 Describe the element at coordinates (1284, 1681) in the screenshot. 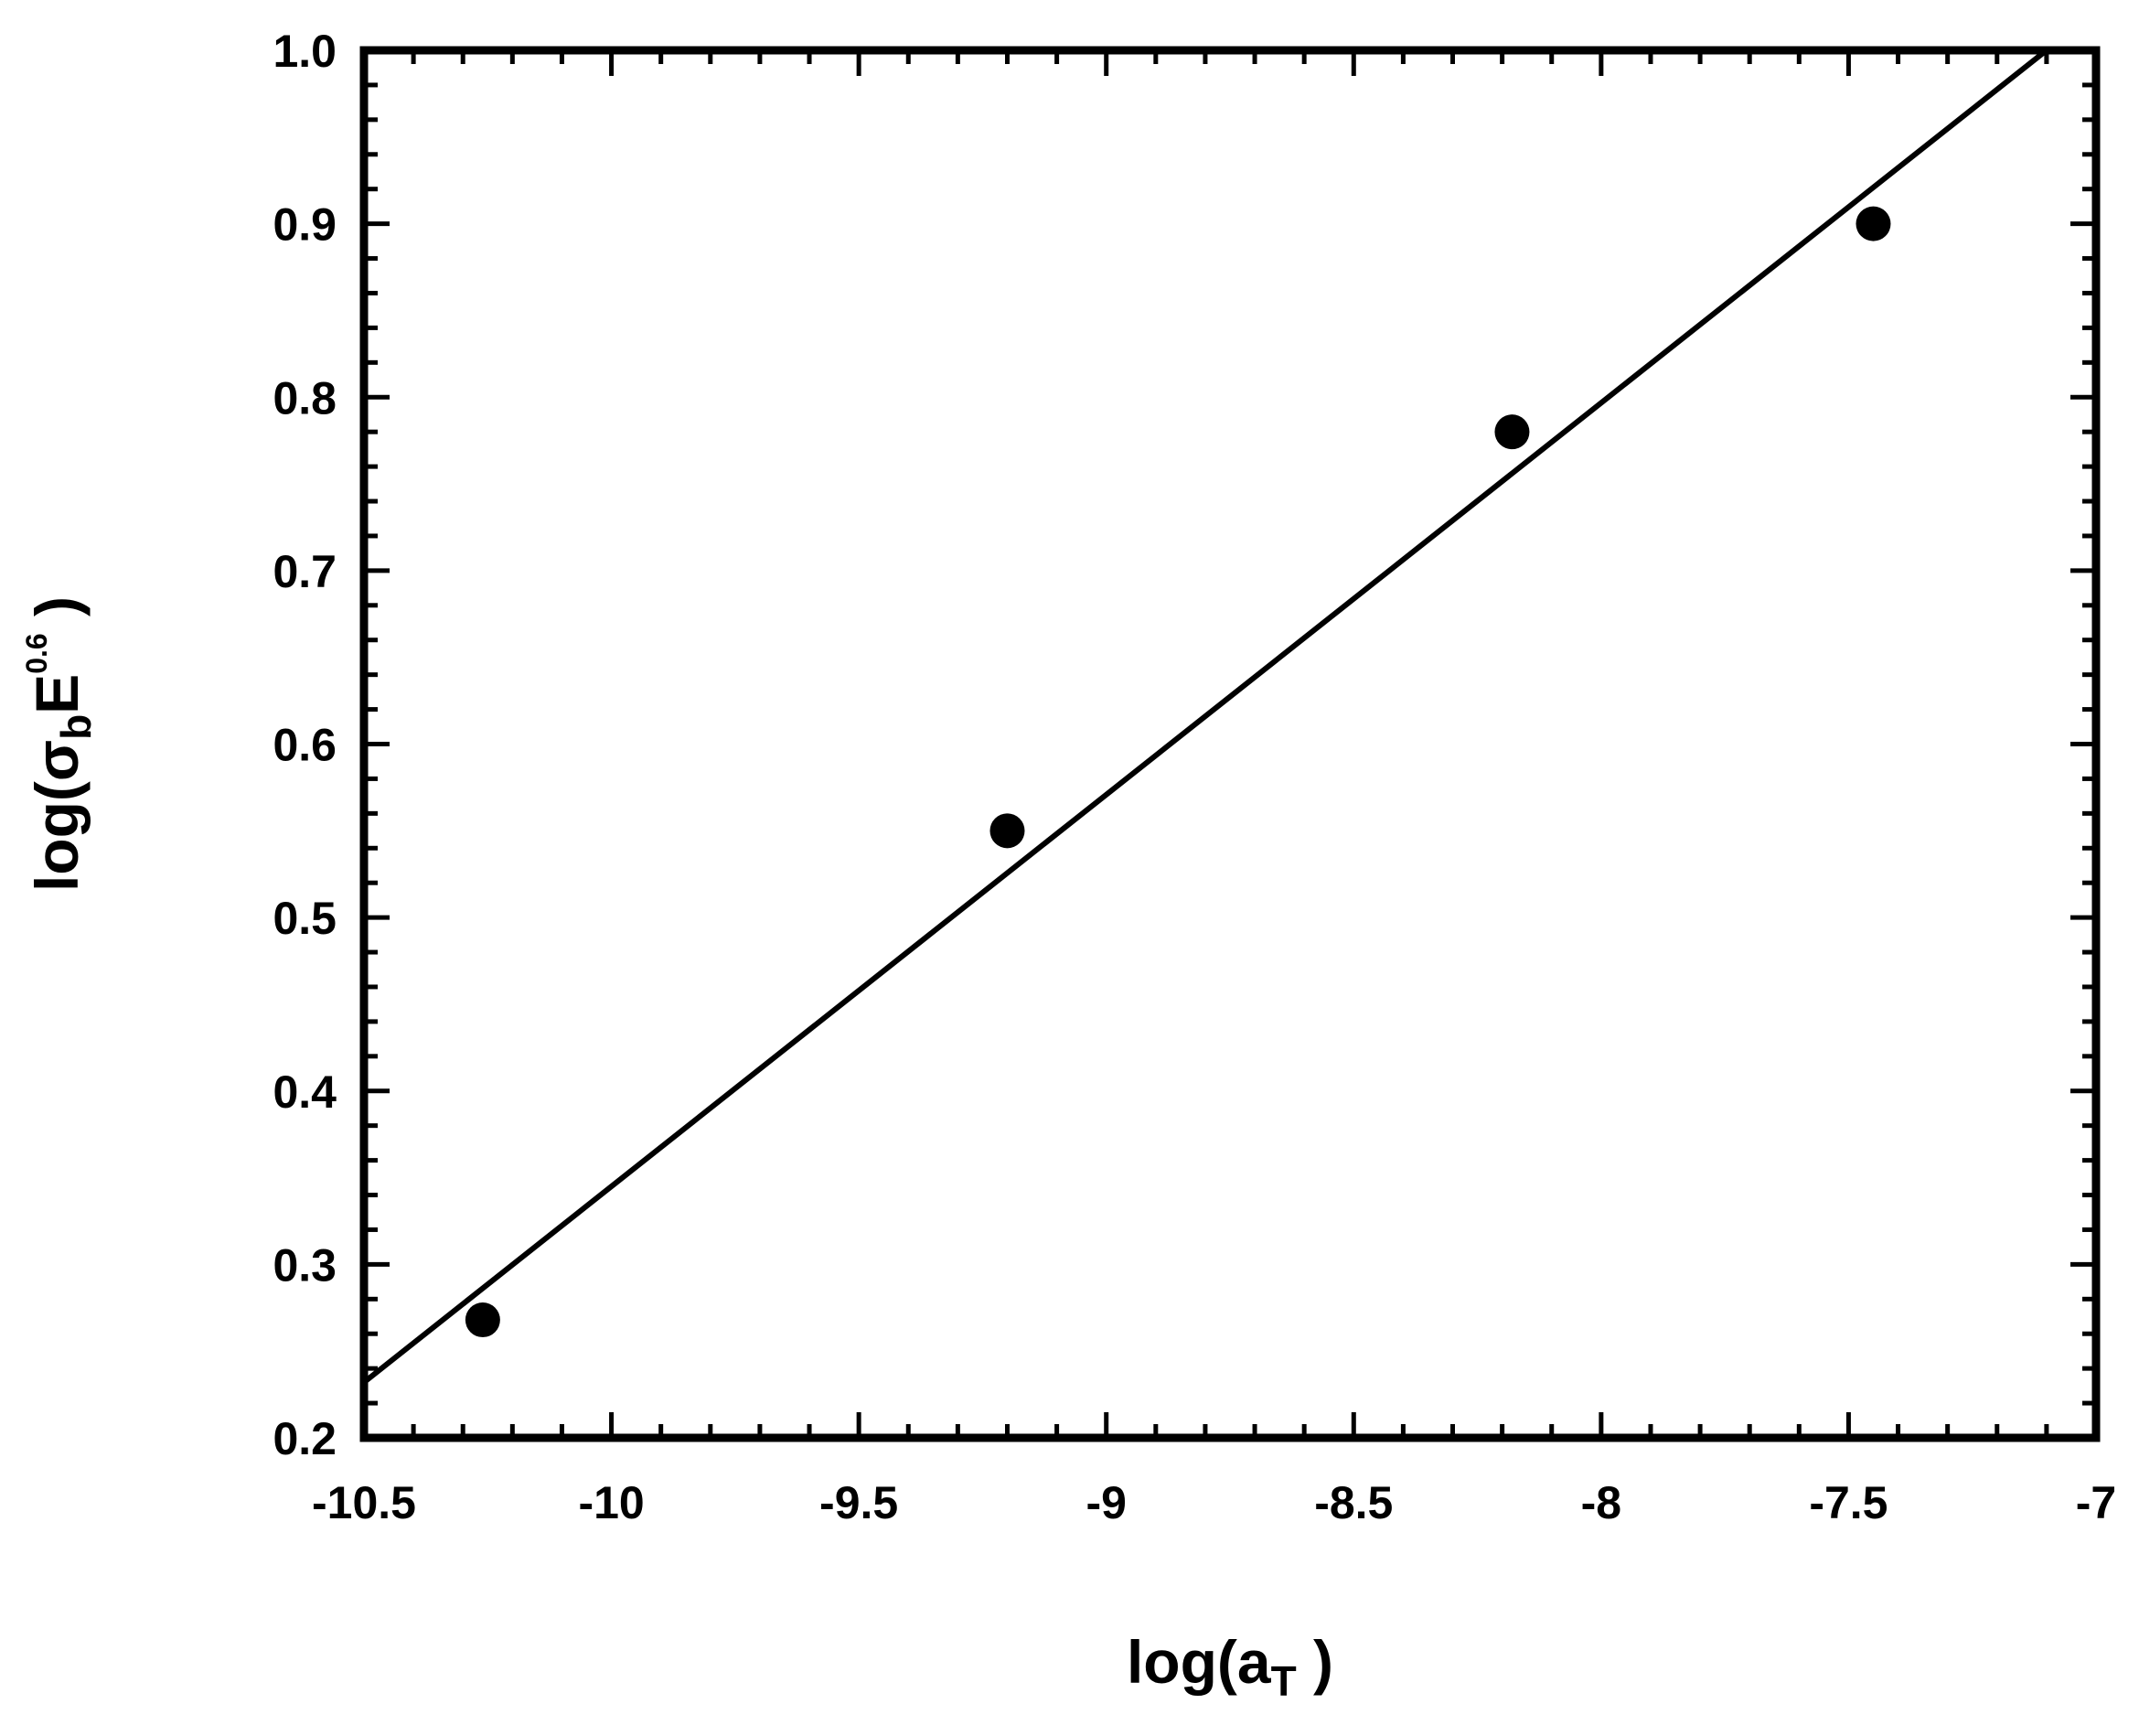

I see `x-axis-title-subscript: T` at that location.